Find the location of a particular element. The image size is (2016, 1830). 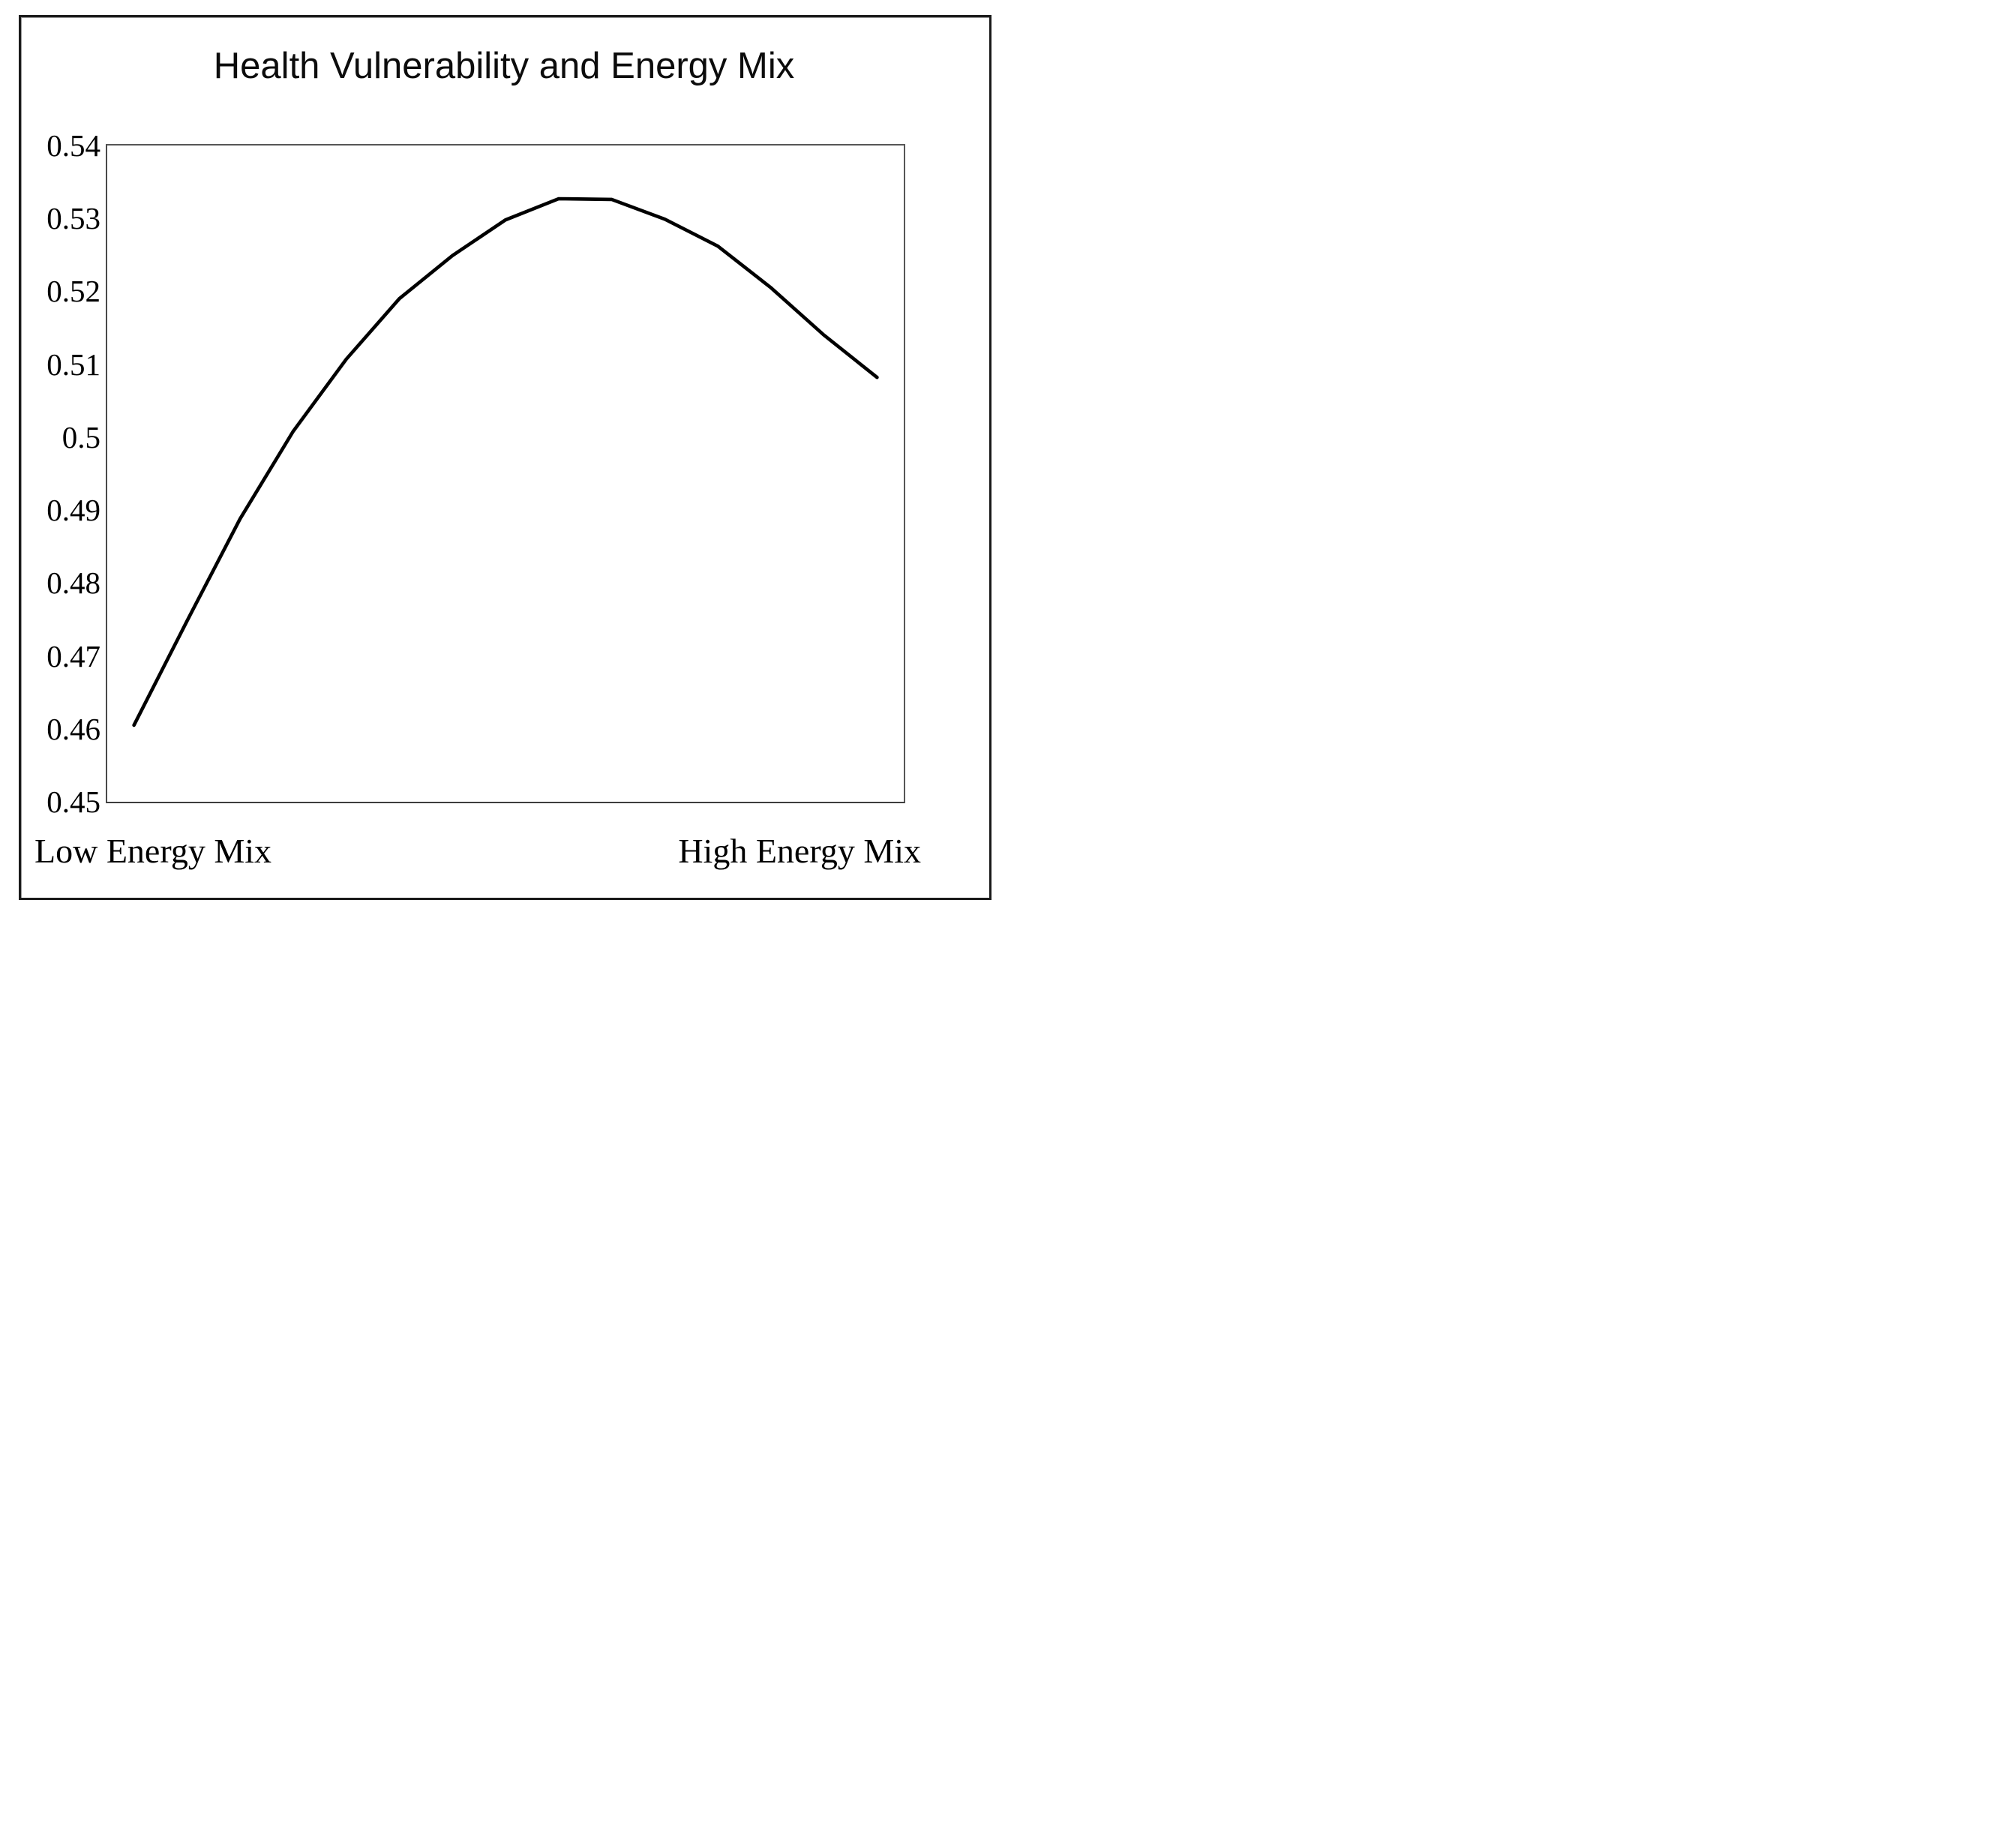

plot-area is located at coordinates (505, 473).